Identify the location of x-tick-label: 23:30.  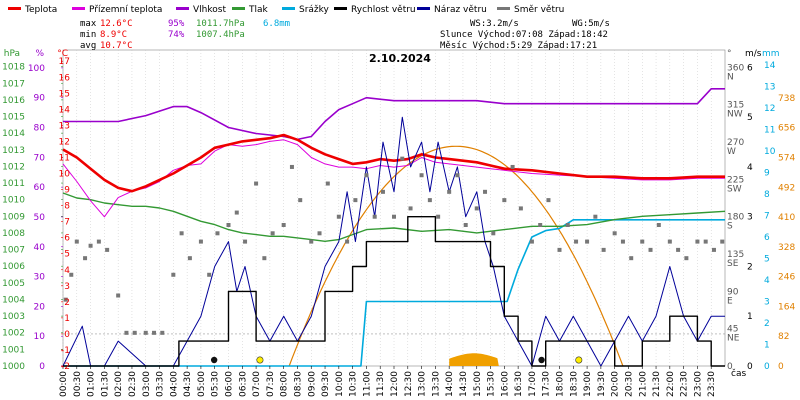
(712, 384).